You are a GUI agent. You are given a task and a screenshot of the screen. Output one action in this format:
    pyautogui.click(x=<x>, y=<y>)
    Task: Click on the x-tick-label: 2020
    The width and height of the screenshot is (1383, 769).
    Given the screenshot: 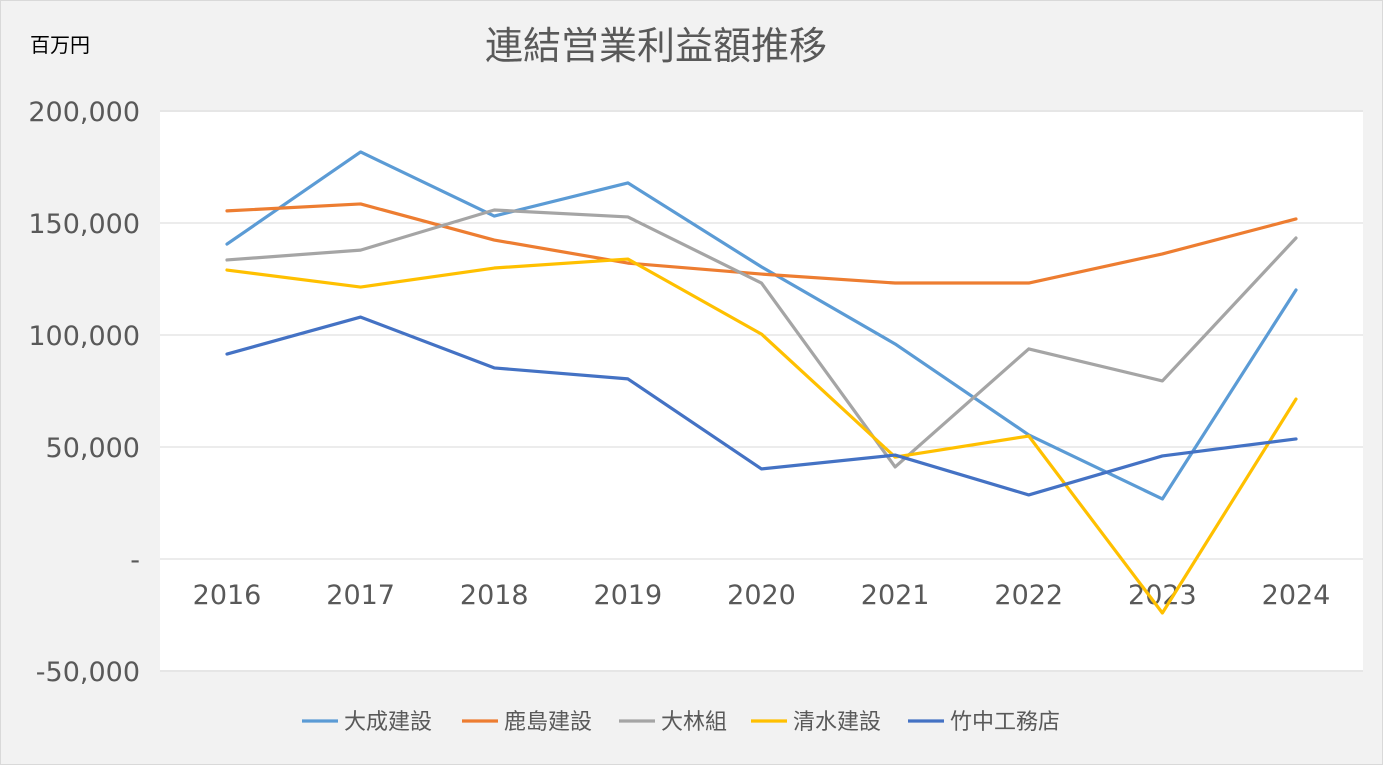 What is the action you would take?
    pyautogui.click(x=761, y=595)
    